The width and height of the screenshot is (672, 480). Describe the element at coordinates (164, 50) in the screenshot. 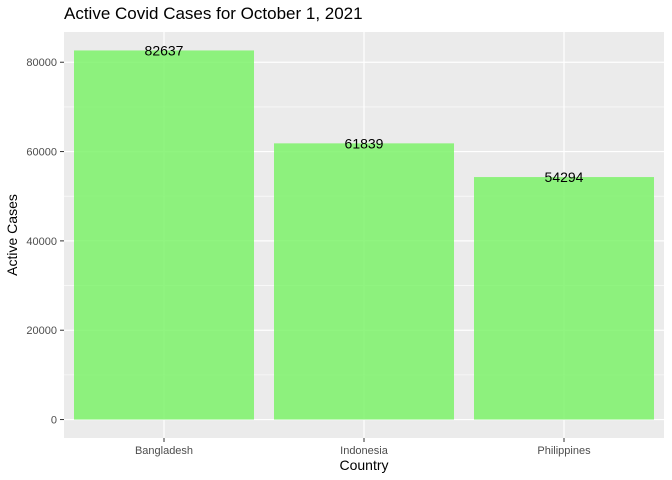

I see `data-label: 82637` at that location.